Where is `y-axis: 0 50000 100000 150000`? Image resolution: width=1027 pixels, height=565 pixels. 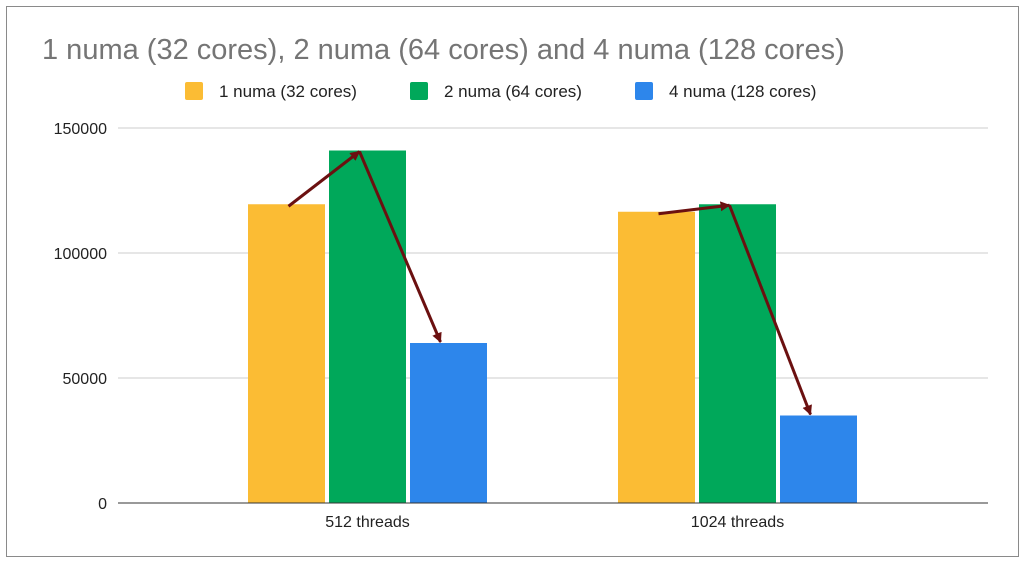 y-axis: 0 50000 100000 150000 is located at coordinates (80, 317).